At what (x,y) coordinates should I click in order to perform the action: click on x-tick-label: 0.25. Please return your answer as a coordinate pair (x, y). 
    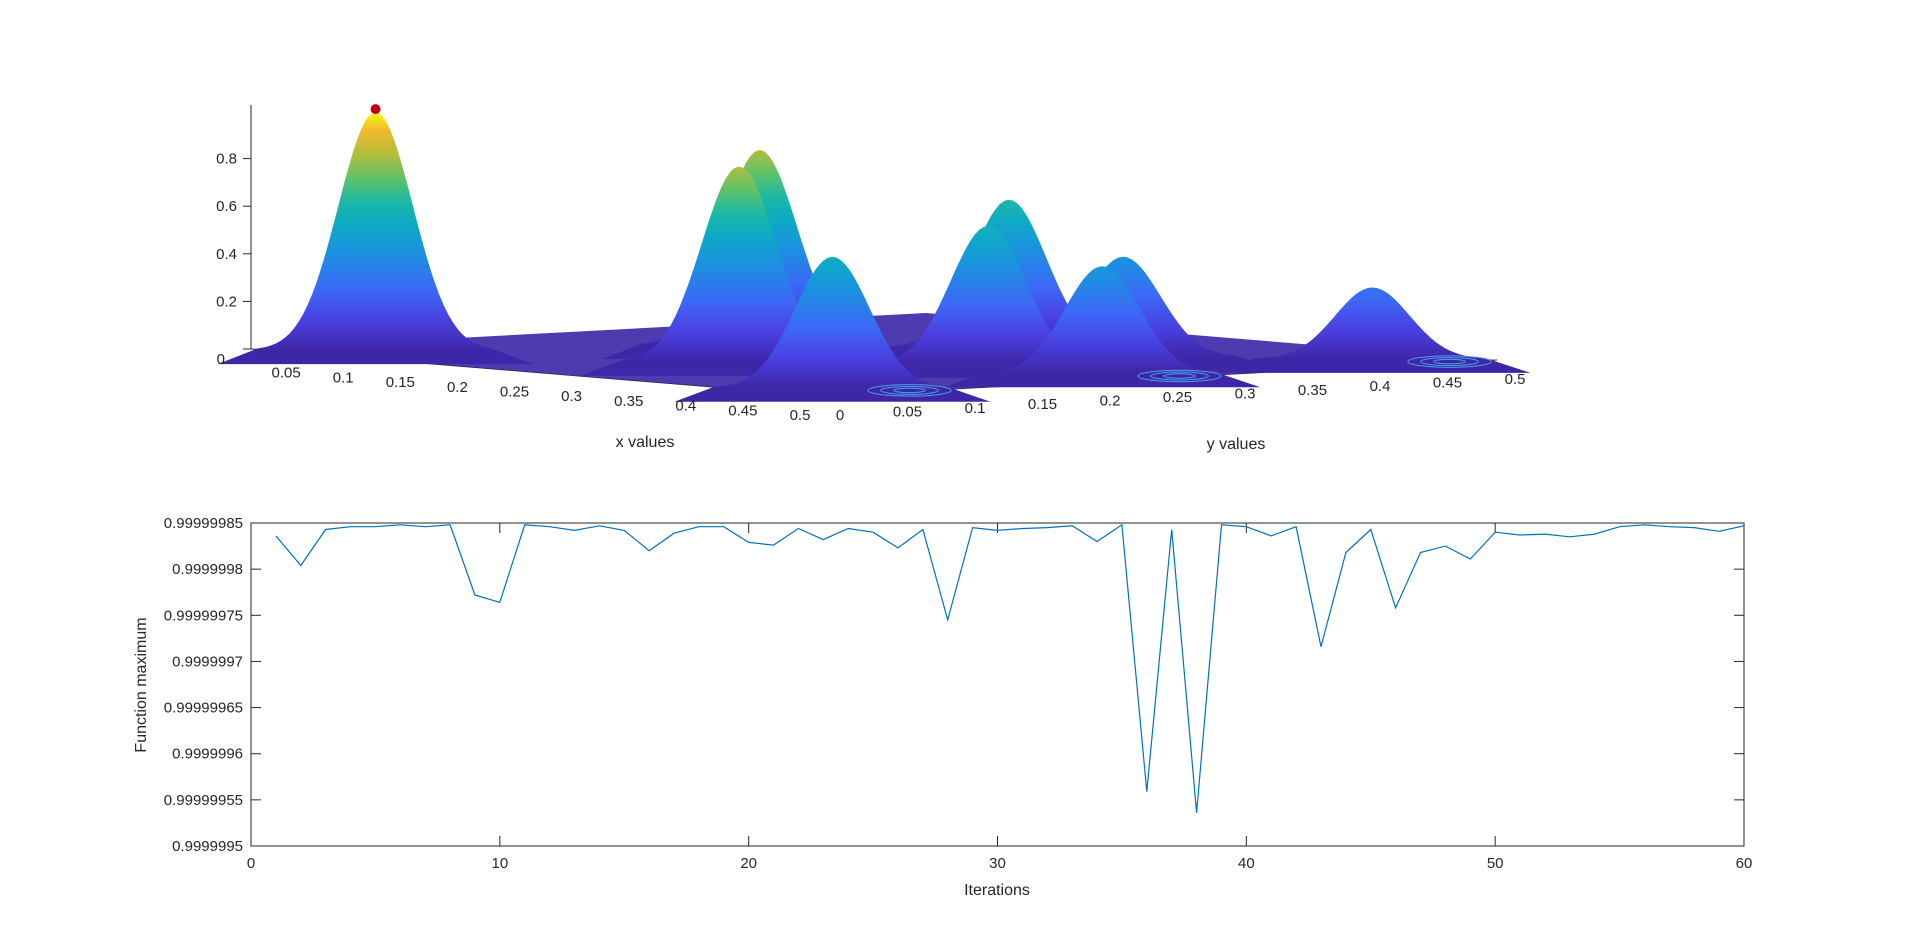
    Looking at the image, I should click on (514, 392).